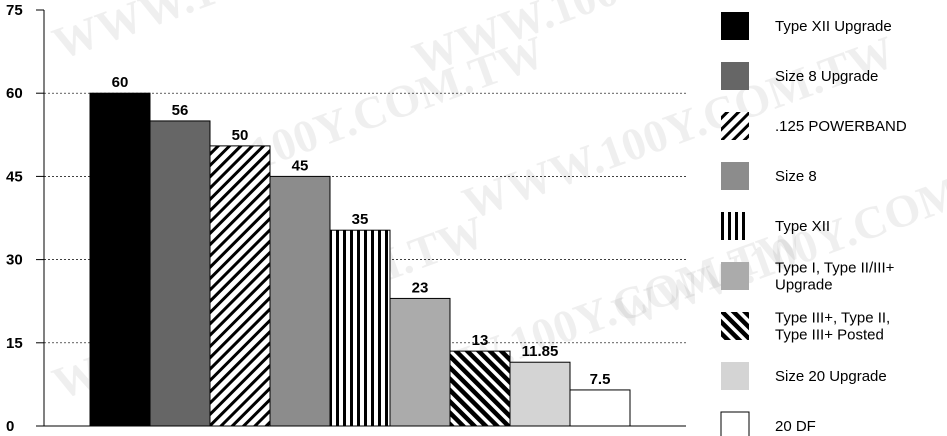 This screenshot has height=436, width=947. Describe the element at coordinates (831, 376) in the screenshot. I see `legend-label: Size 20 Upgrade` at that location.